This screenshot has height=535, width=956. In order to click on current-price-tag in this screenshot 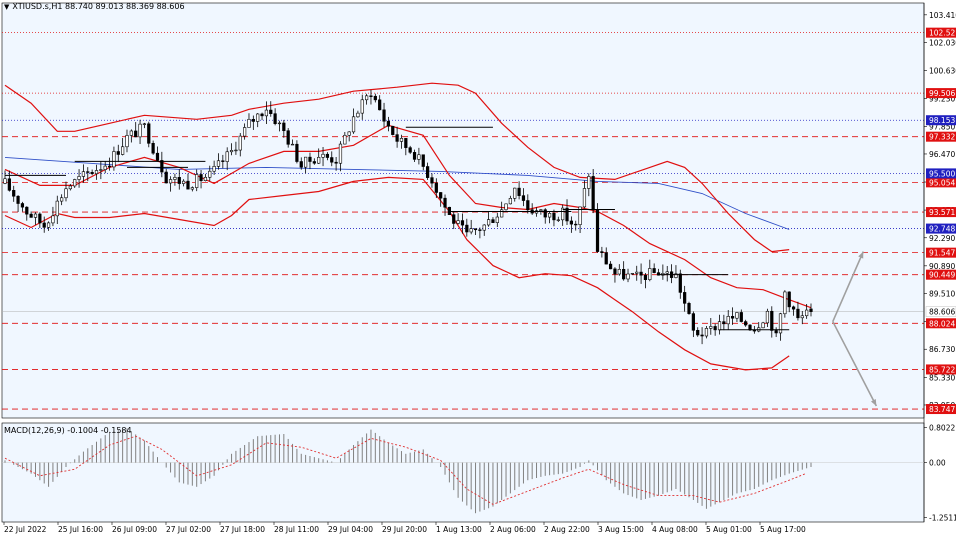, I will do `click(940, 311)`.